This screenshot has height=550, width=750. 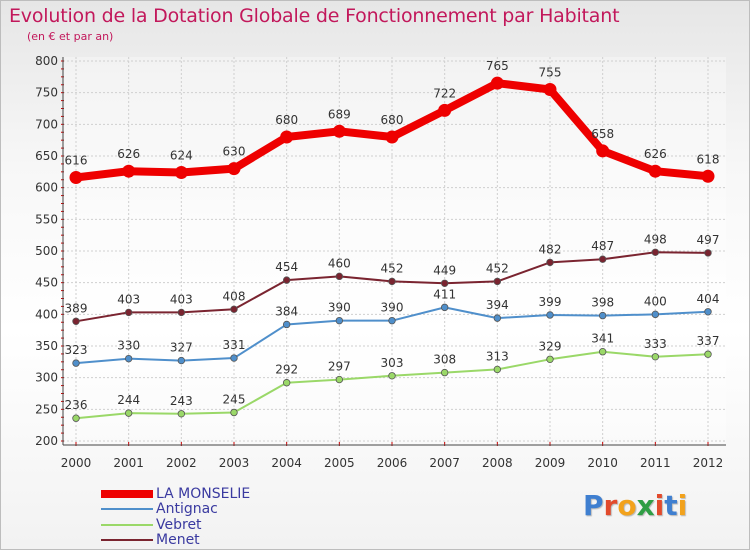 What do you see at coordinates (286, 463) in the screenshot?
I see `x-tick-label: 2004` at bounding box center [286, 463].